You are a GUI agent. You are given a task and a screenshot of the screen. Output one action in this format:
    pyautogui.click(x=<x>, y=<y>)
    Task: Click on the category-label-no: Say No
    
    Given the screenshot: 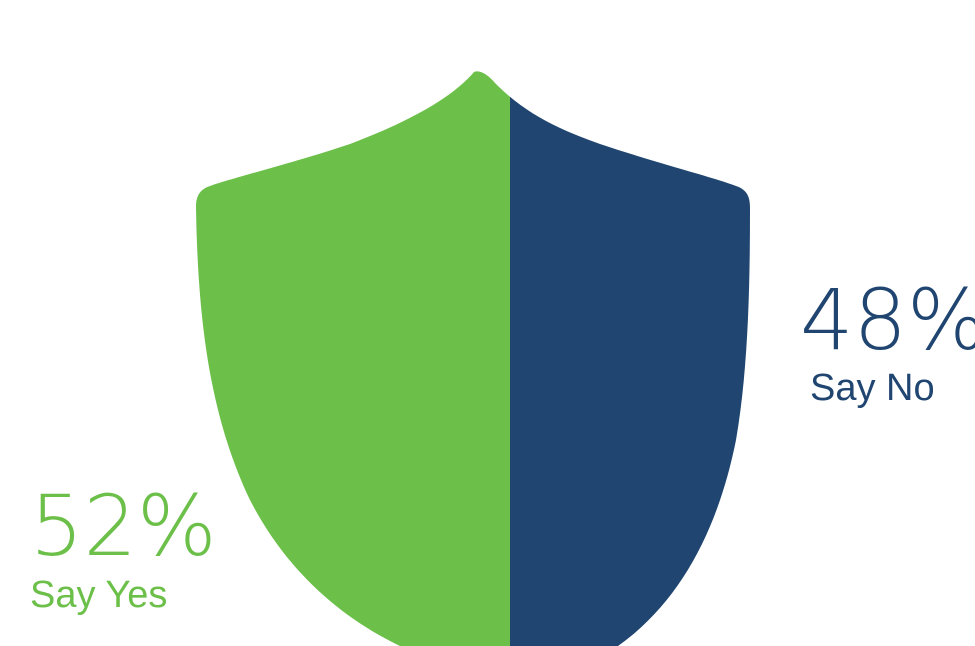 What is the action you would take?
    pyautogui.click(x=872, y=388)
    